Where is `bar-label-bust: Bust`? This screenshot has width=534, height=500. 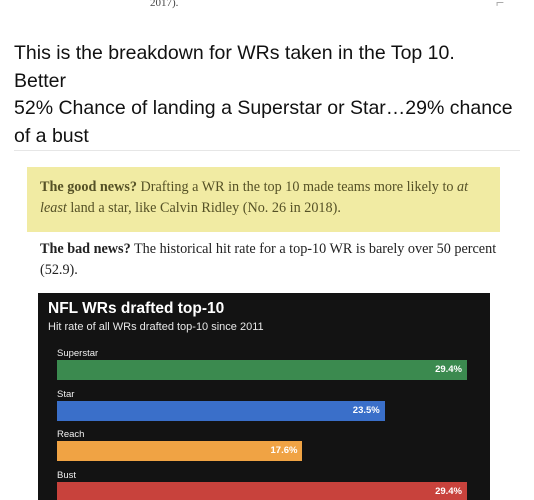
bar-label-bust: Bust is located at coordinates (67, 475).